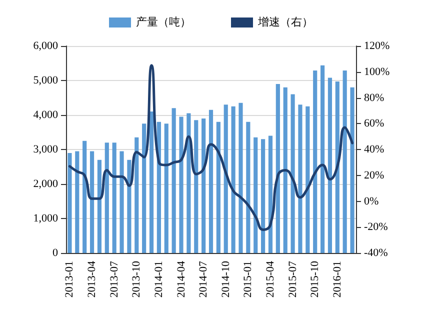 The height and width of the screenshot is (323, 422). Describe the element at coordinates (376, 227) in the screenshot. I see `y2-tick-label: -20%` at that location.